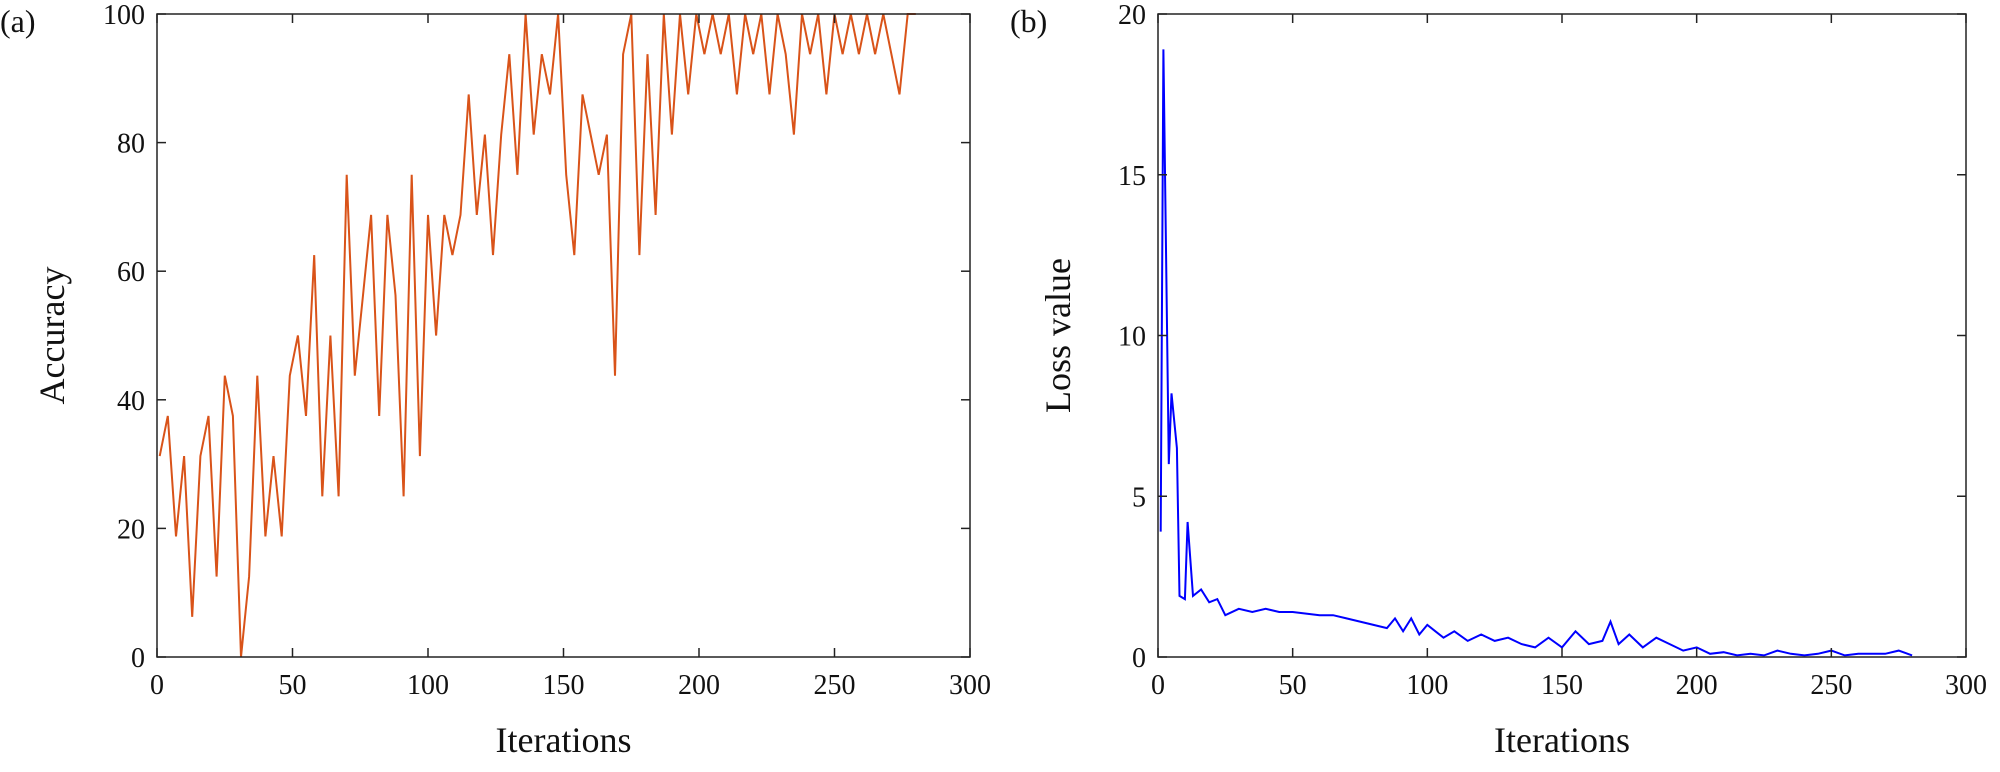 This screenshot has height=772, width=2000. What do you see at coordinates (131, 144) in the screenshot?
I see `y-tick-label: 80` at bounding box center [131, 144].